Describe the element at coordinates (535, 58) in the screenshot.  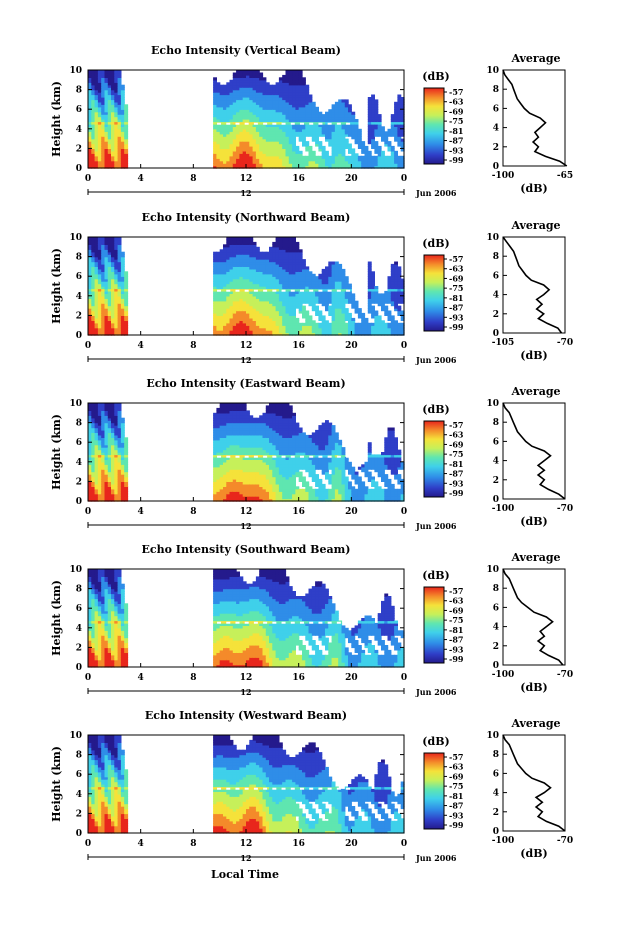
I see `profile-title: Average` at that location.